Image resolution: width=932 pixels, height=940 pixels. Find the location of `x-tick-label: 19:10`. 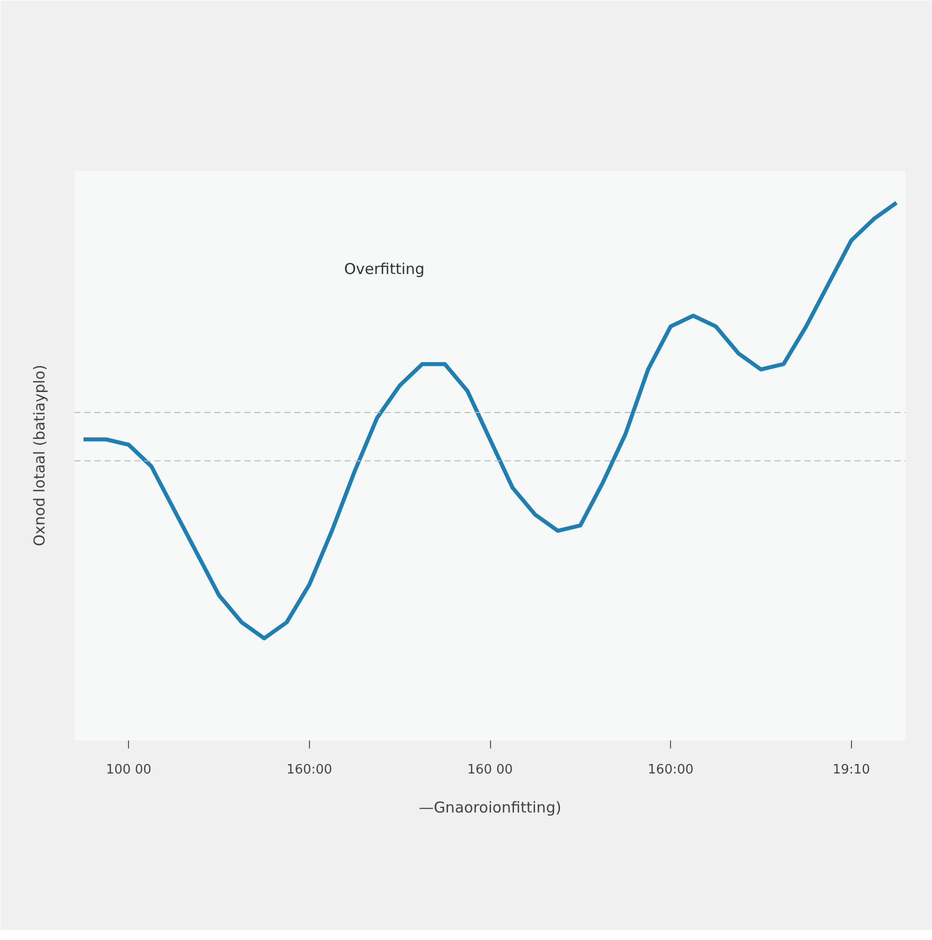

x-tick-label: 19:10 is located at coordinates (851, 770).